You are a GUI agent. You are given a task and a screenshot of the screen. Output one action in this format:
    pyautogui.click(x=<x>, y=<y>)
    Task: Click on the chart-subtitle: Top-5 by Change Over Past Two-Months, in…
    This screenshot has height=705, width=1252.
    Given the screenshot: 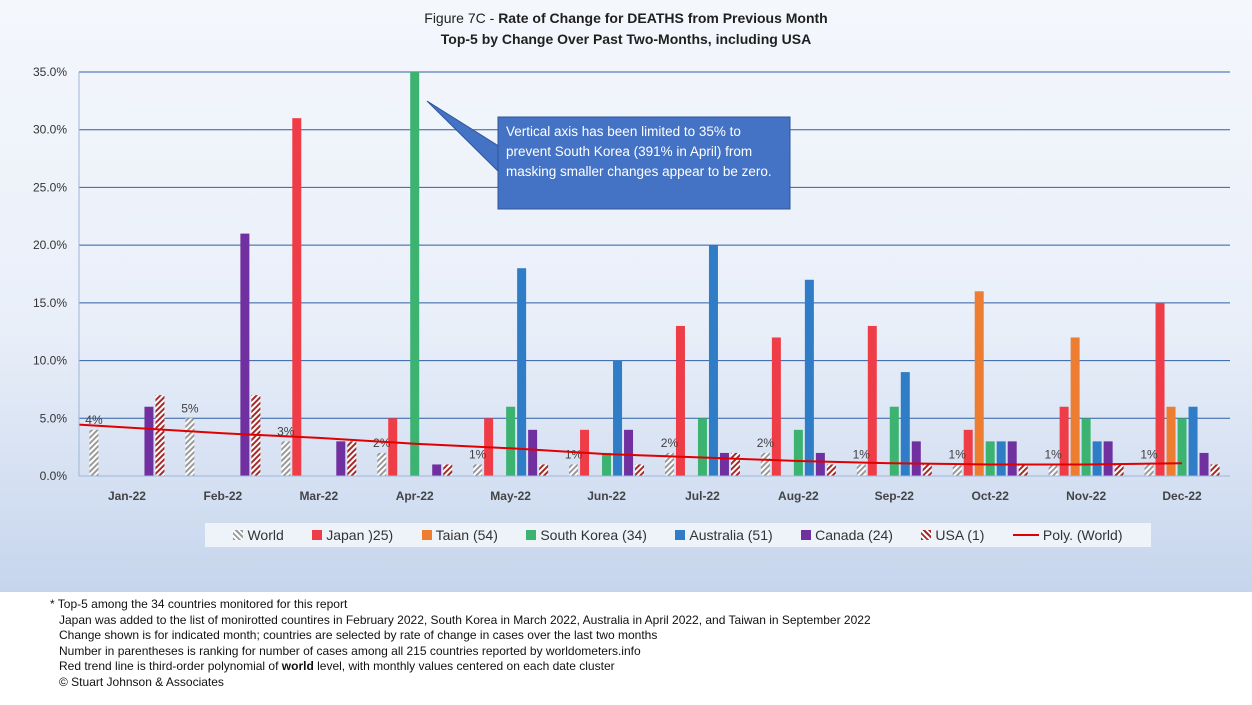 What is the action you would take?
    pyautogui.click(x=626, y=39)
    